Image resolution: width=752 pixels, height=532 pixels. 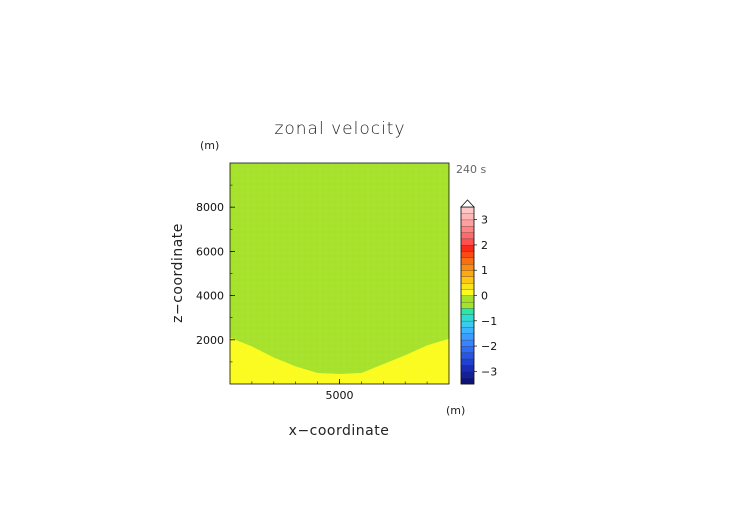 I want to click on colorbar-tick-label: 0, so click(x=484, y=296).